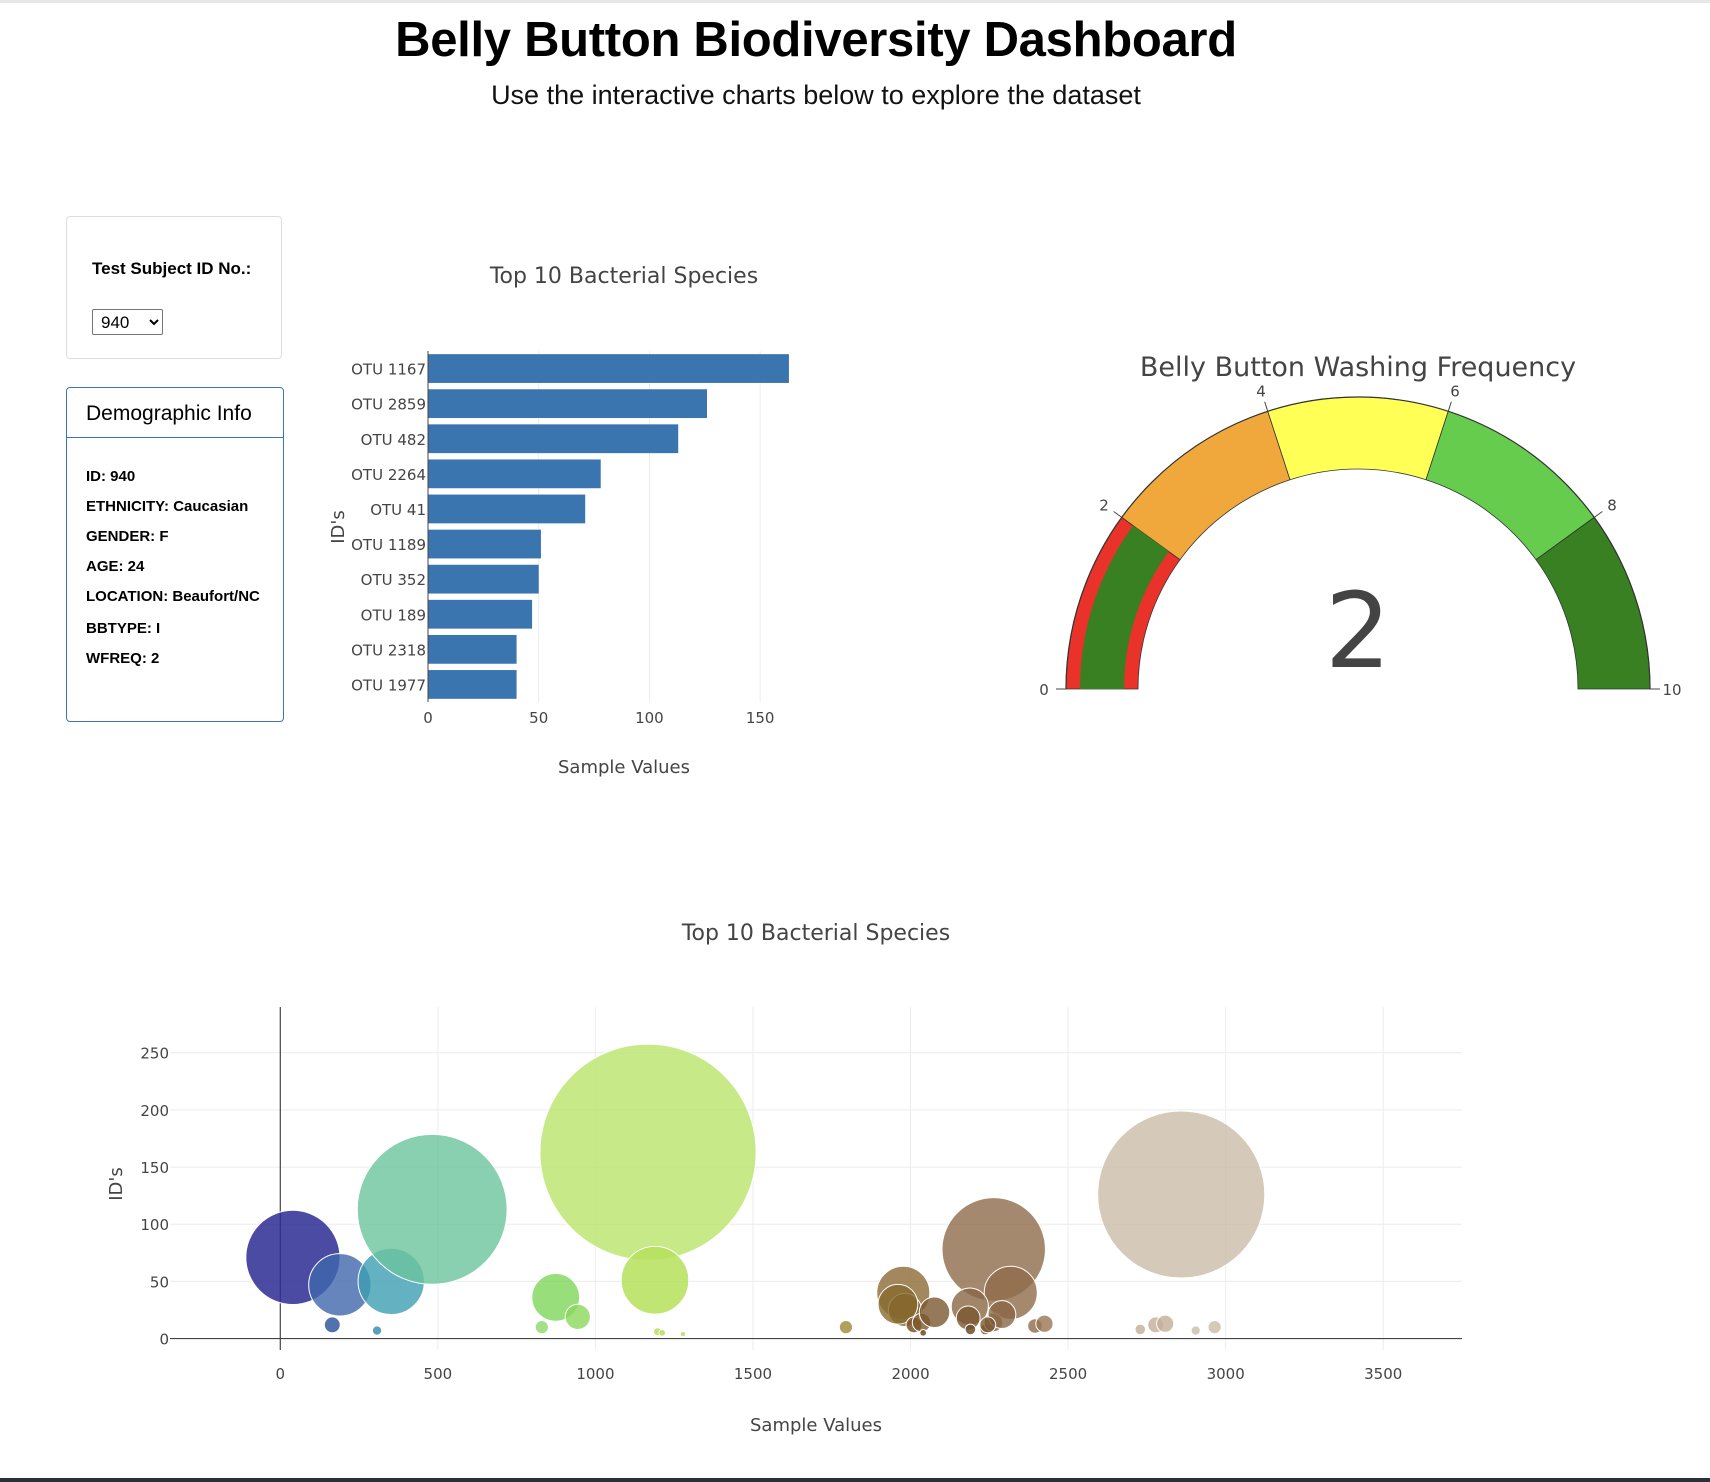 The width and height of the screenshot is (1710, 1482). I want to click on bar-y-tick-label: OTU 189, so click(393, 615).